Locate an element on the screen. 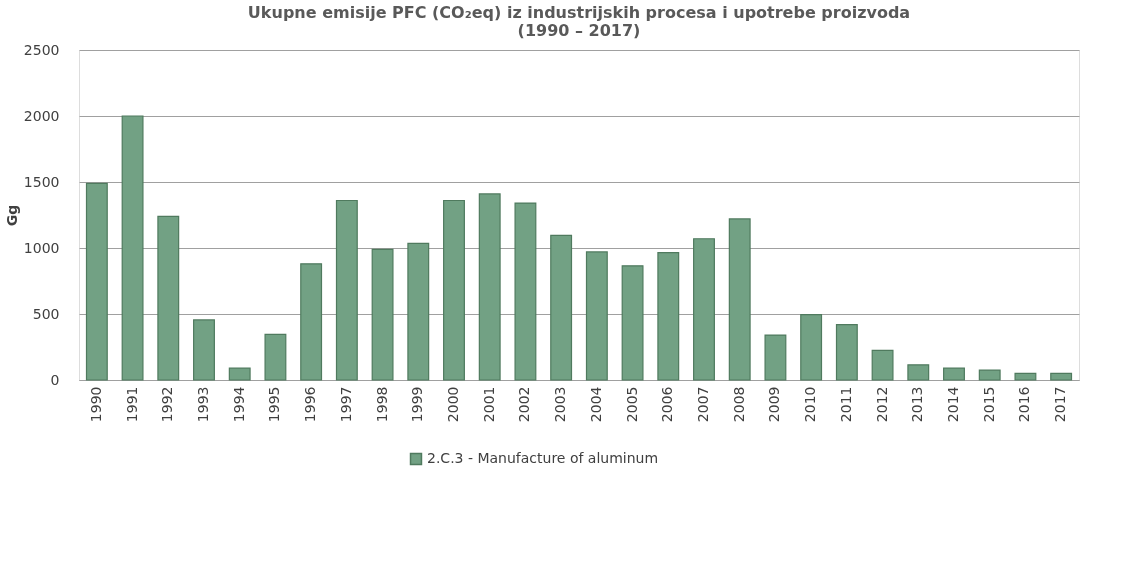 This screenshot has width=1122, height=579. x-tick-label: 2013 is located at coordinates (917, 404).